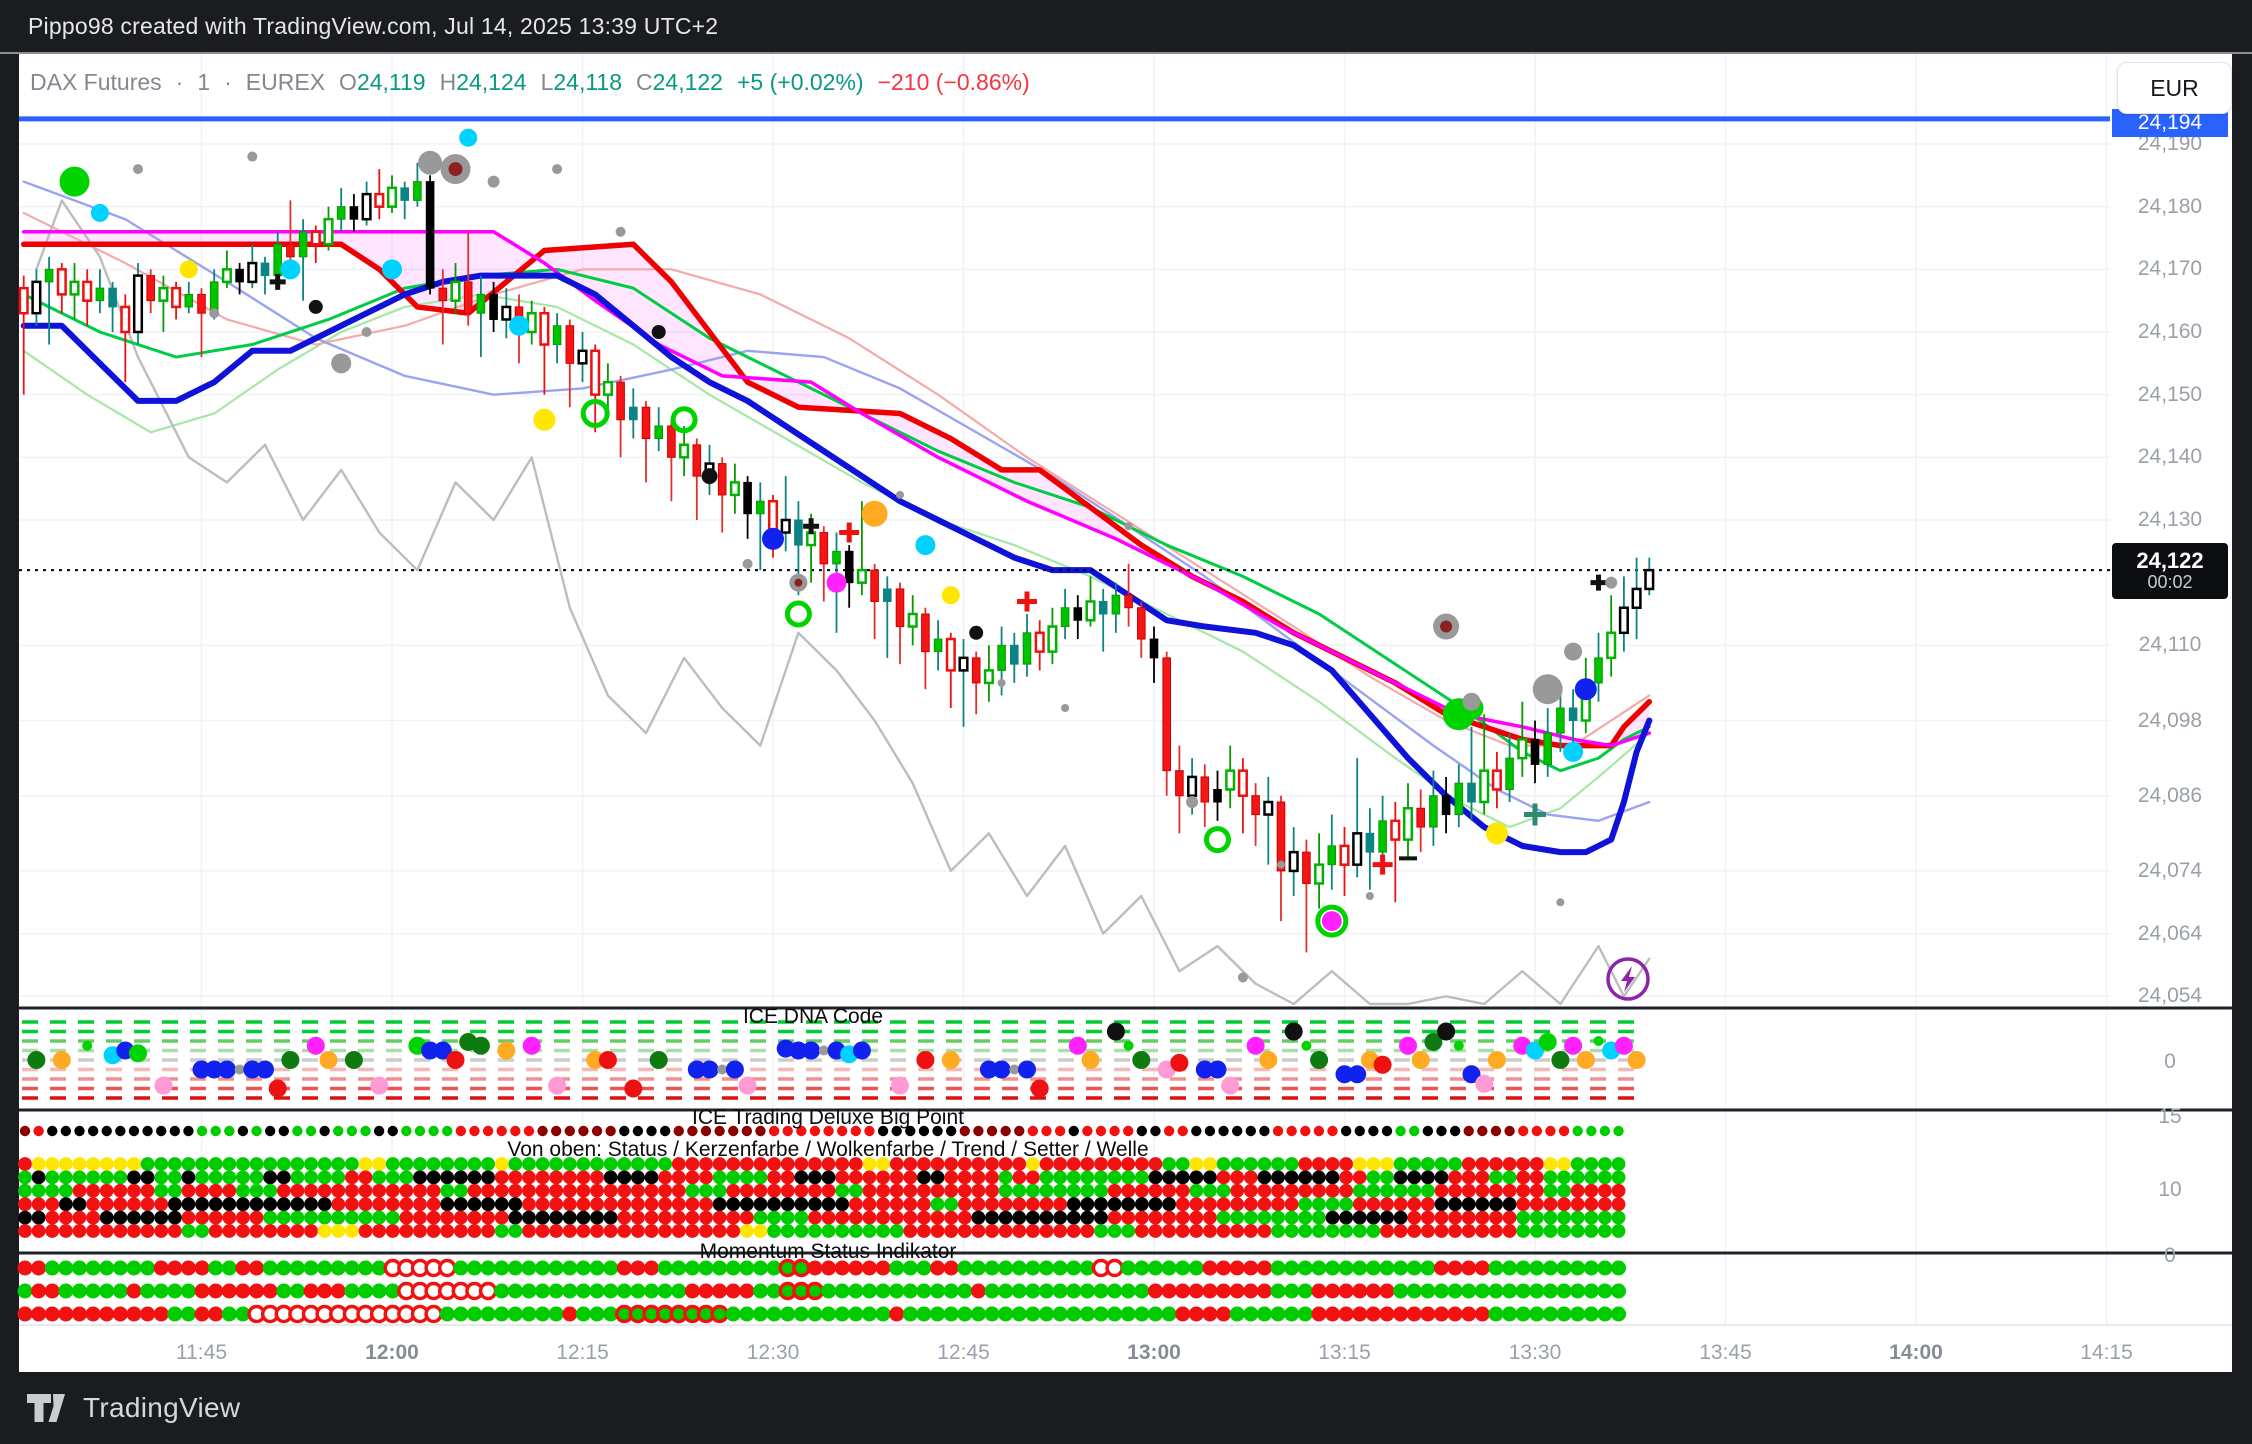  What do you see at coordinates (2170, 269) in the screenshot?
I see `price-axis-label: 24,170` at bounding box center [2170, 269].